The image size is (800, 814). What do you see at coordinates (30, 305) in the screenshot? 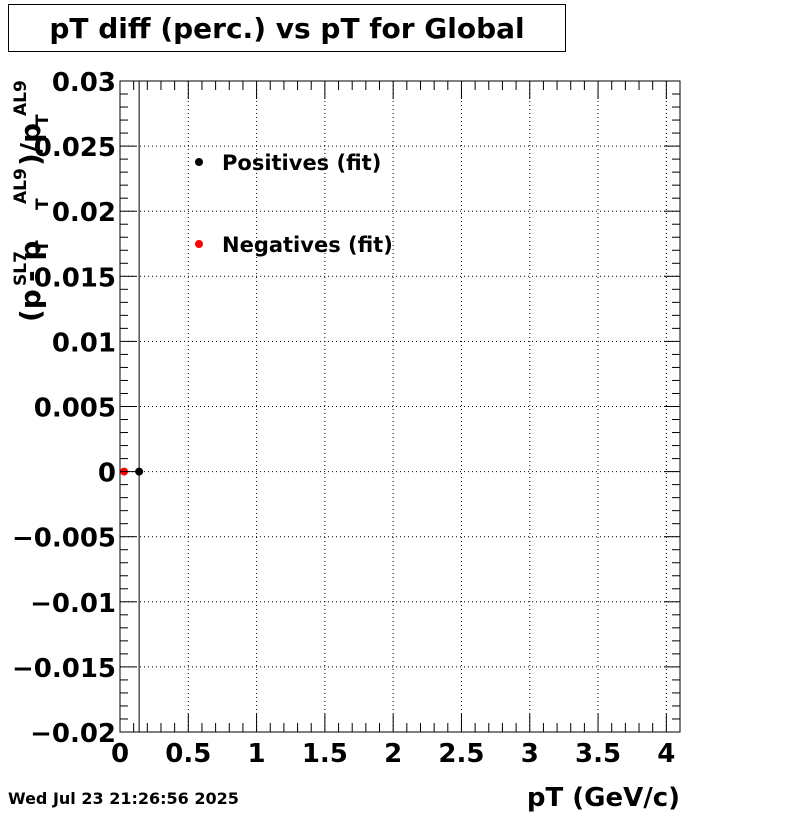
I see `y-label-part: (p` at bounding box center [30, 305].